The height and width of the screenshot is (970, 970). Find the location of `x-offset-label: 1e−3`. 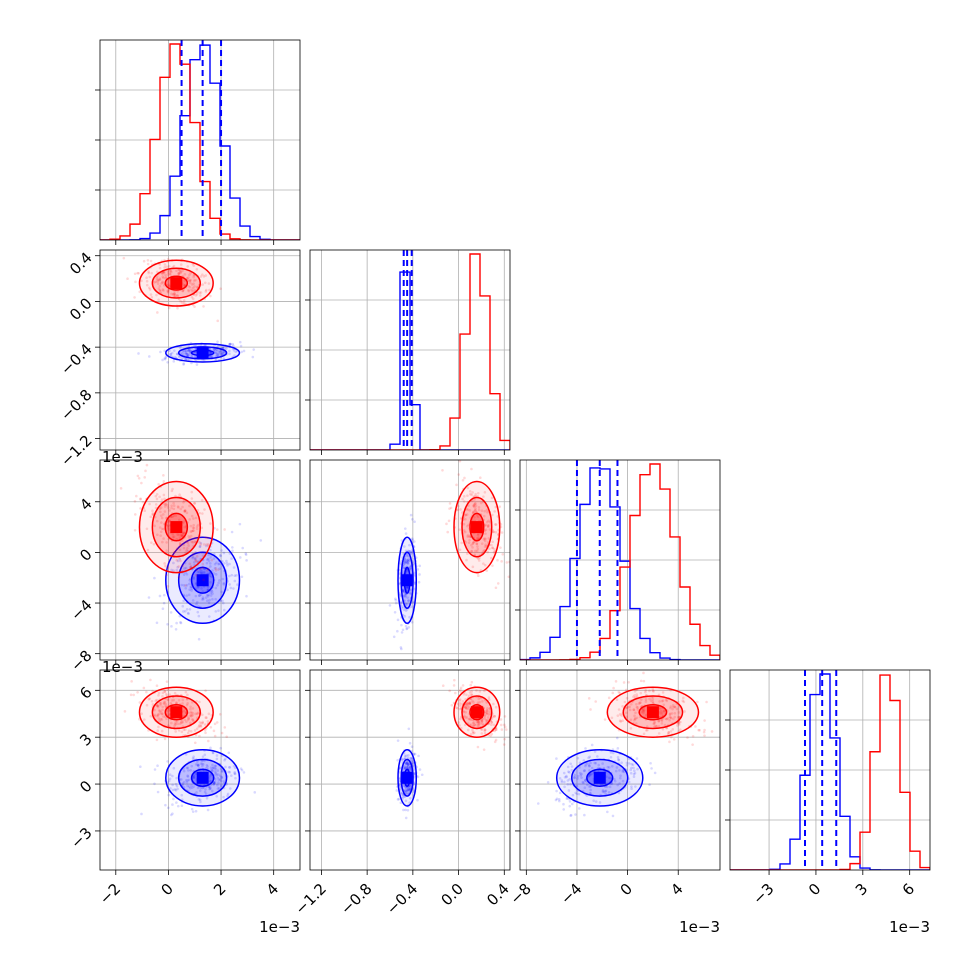

x-offset-label: 1e−3 is located at coordinates (699, 927).